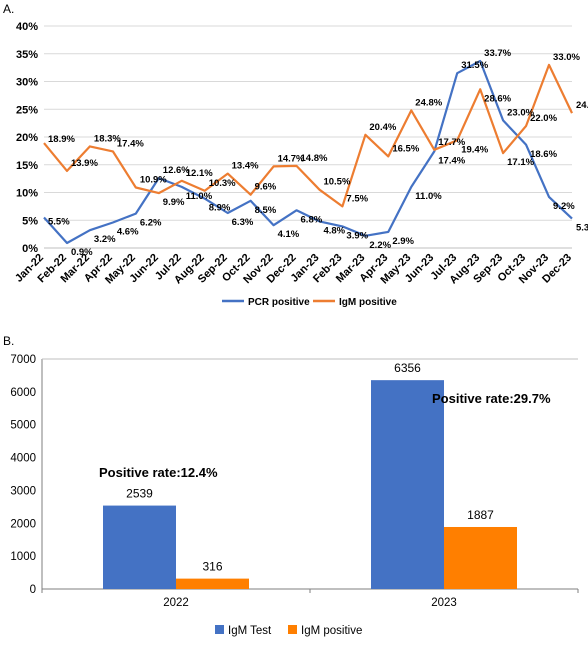 The width and height of the screenshot is (588, 652). What do you see at coordinates (382, 127) in the screenshot?
I see `igm-data-label: 20.4%` at bounding box center [382, 127].